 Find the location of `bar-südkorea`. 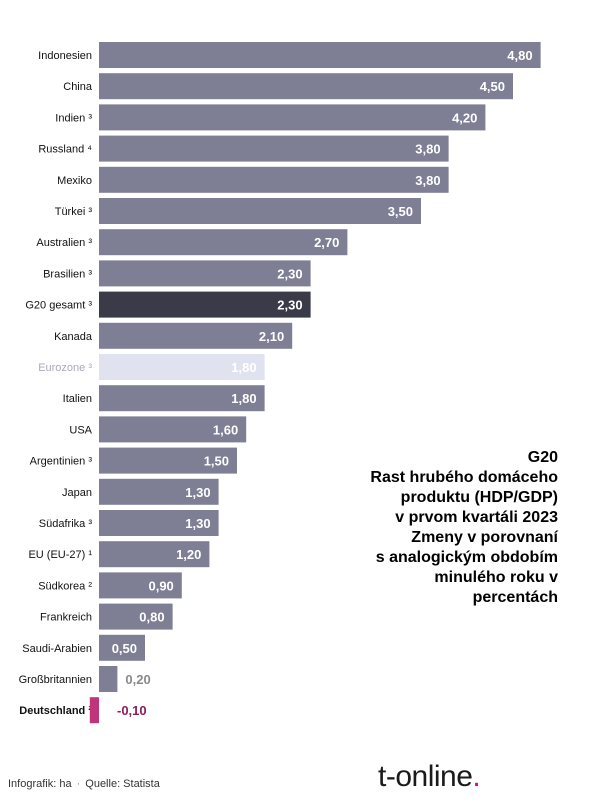

bar-südkorea is located at coordinates (140, 585).